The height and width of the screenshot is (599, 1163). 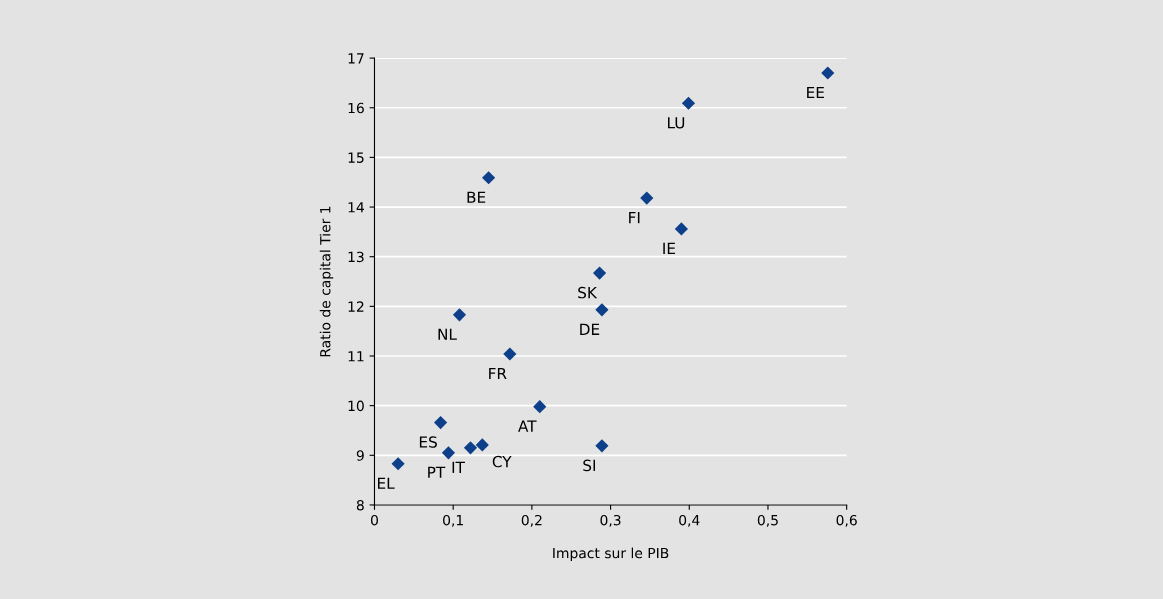 What do you see at coordinates (326, 281) in the screenshot?
I see `y-axis-title: Ratio de capital Tier 1` at bounding box center [326, 281].